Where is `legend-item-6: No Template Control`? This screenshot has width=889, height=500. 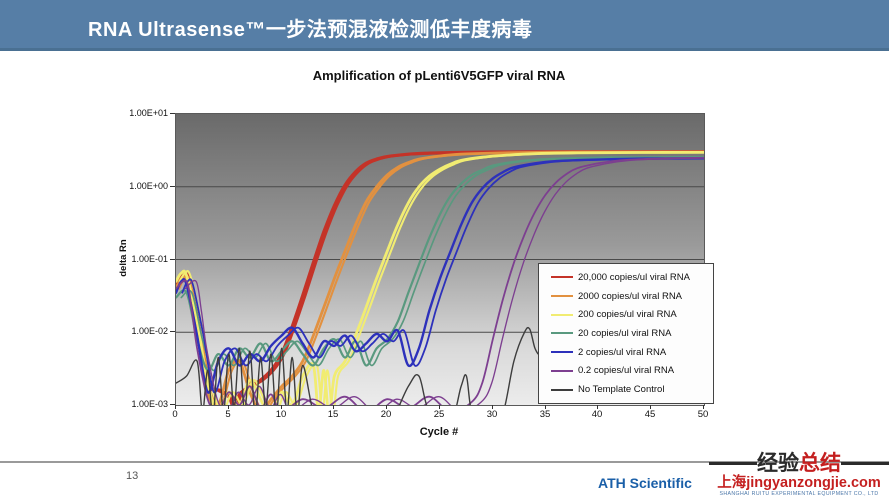 legend-item-6: No Template Control is located at coordinates (626, 389).